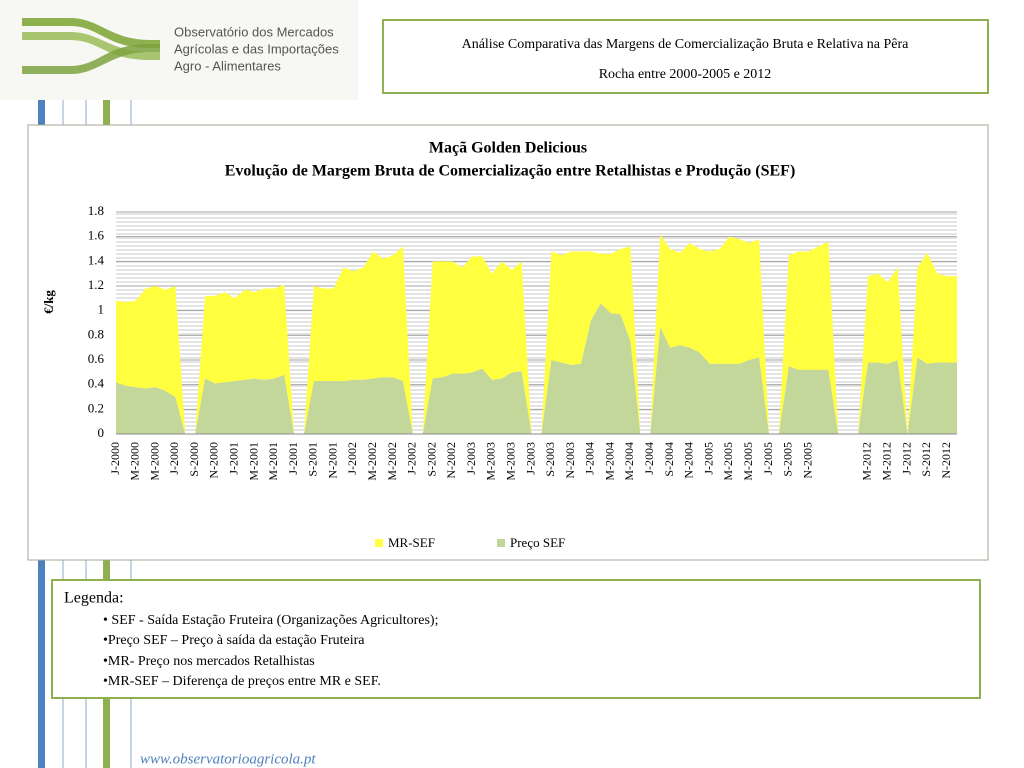 Image resolution: width=1024 pixels, height=768 pixels. Describe the element at coordinates (508, 148) in the screenshot. I see `chart-title: Maçã Golden Delicious` at that location.